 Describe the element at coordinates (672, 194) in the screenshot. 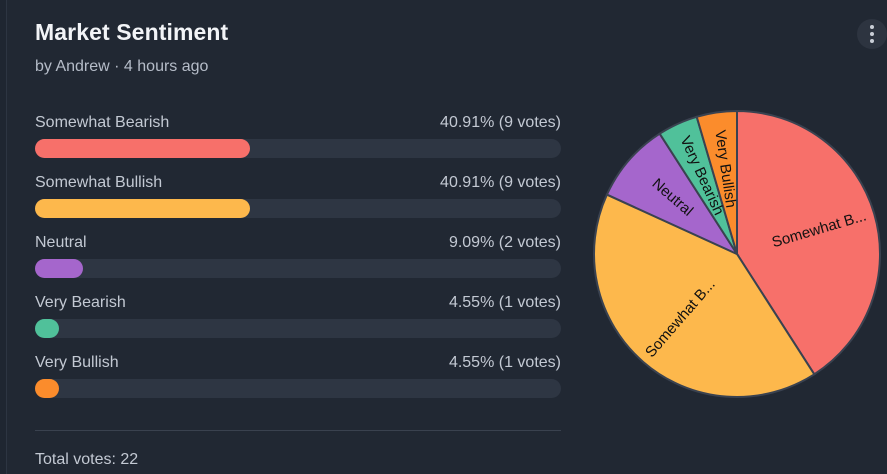

I see `pie-slice-neutral` at that location.